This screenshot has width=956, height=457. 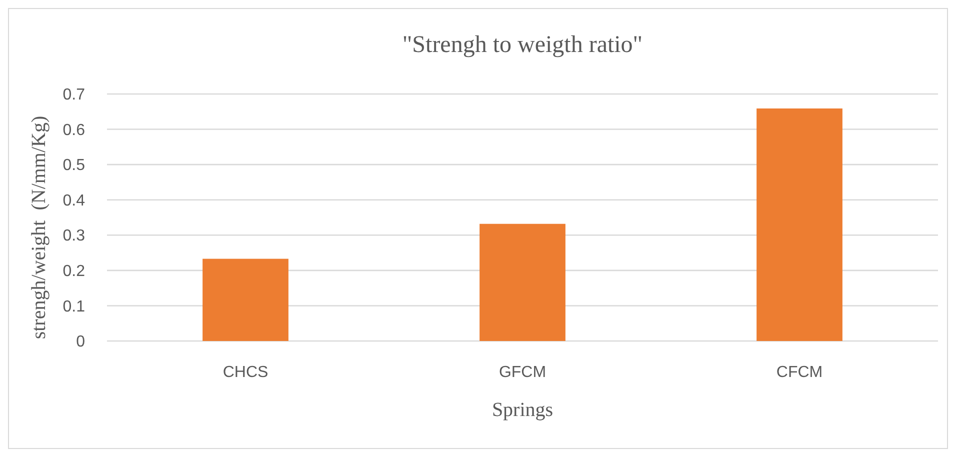 I want to click on x-tick-label: GFCM, so click(x=522, y=372).